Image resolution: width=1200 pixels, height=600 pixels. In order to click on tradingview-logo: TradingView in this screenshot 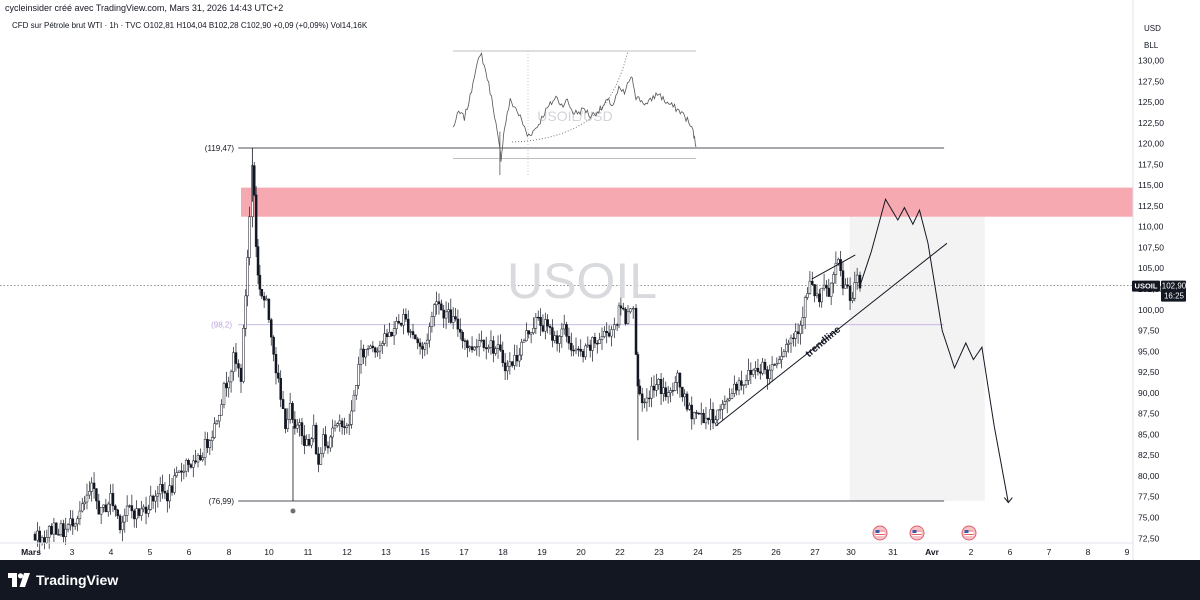, I will do `click(63, 580)`.